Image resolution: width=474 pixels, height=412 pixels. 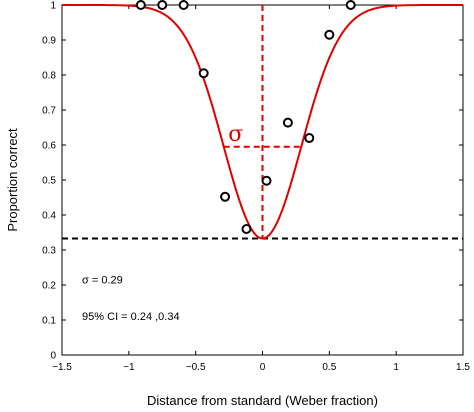 What do you see at coordinates (62, 367) in the screenshot?
I see `x-tick-label: −1.5` at bounding box center [62, 367].